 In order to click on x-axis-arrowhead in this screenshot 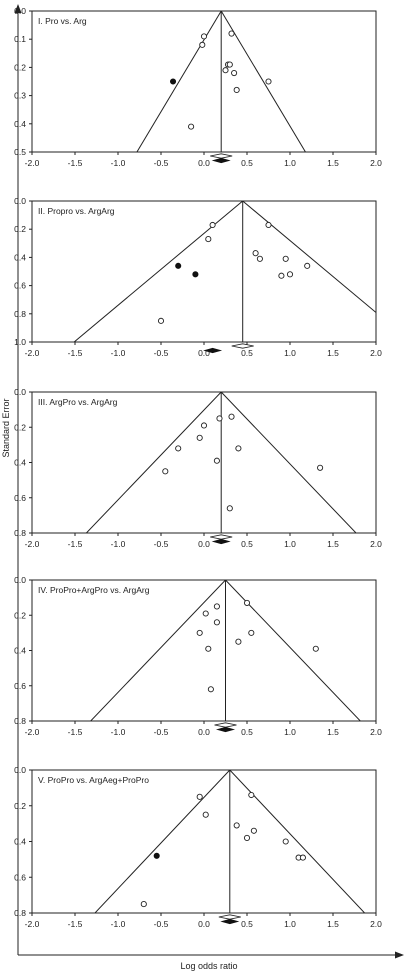, I will do `click(399, 955)`.